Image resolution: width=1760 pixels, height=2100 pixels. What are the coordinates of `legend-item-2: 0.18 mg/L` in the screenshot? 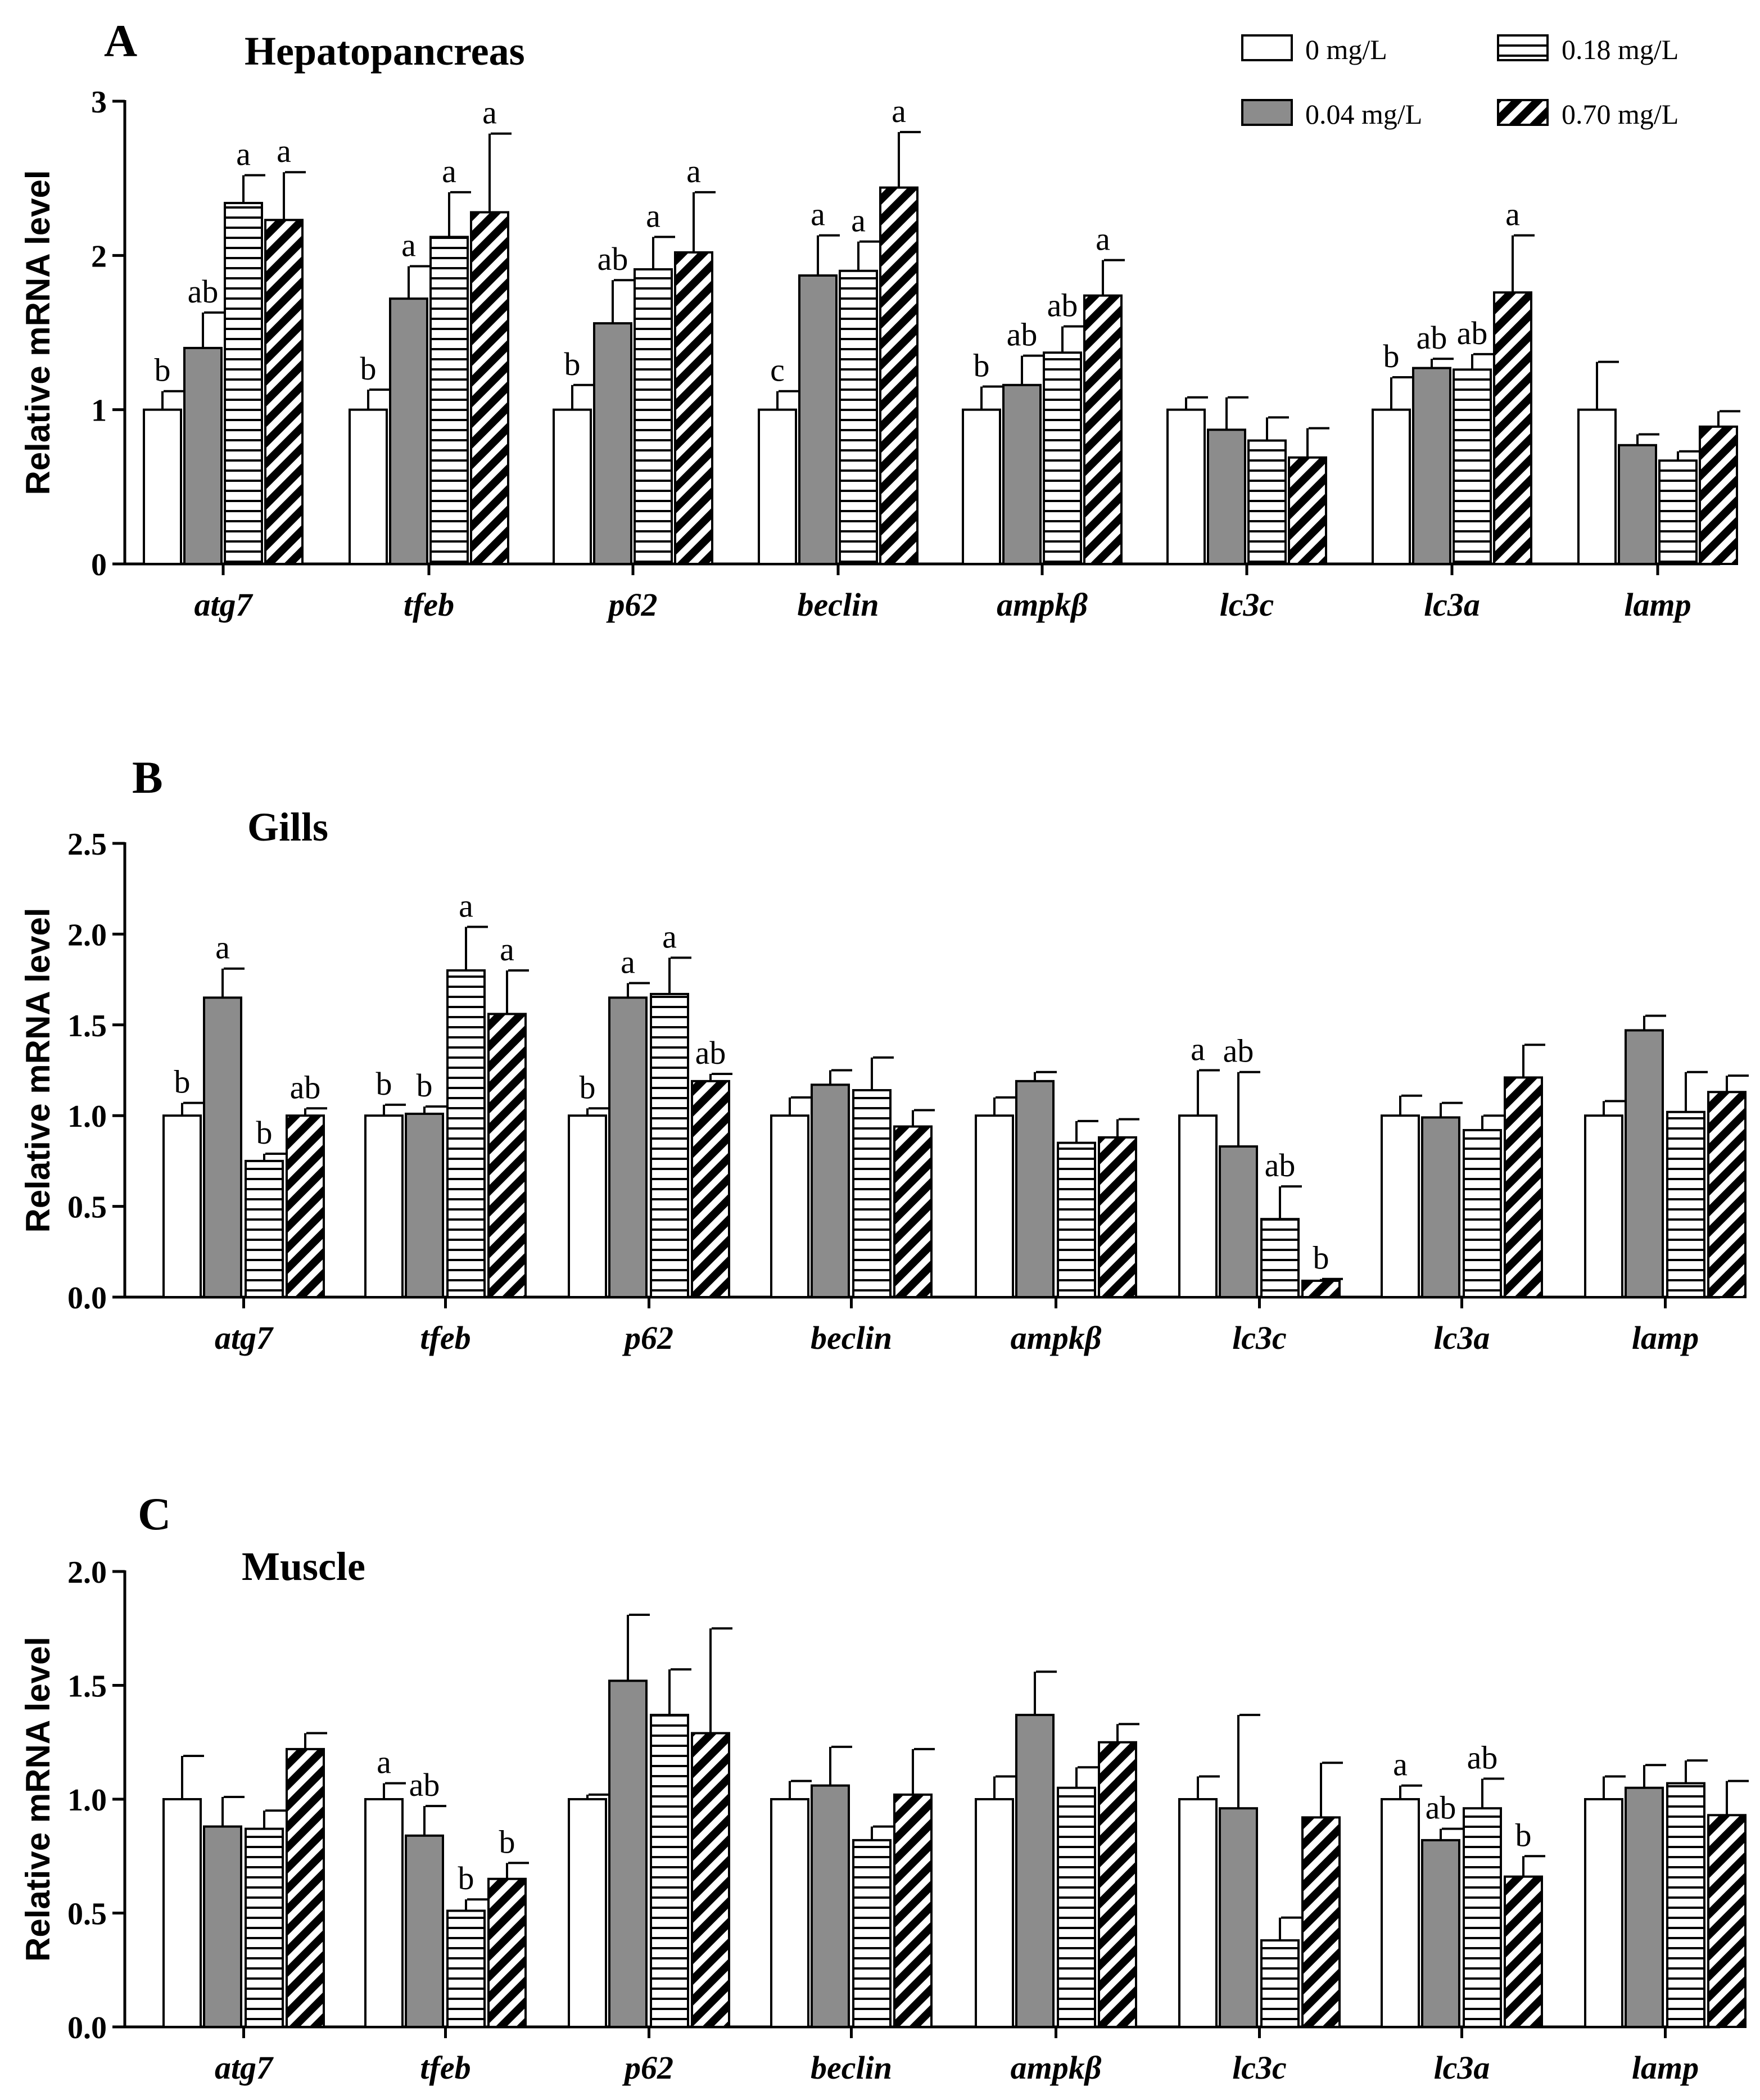 It's located at (1587, 49).